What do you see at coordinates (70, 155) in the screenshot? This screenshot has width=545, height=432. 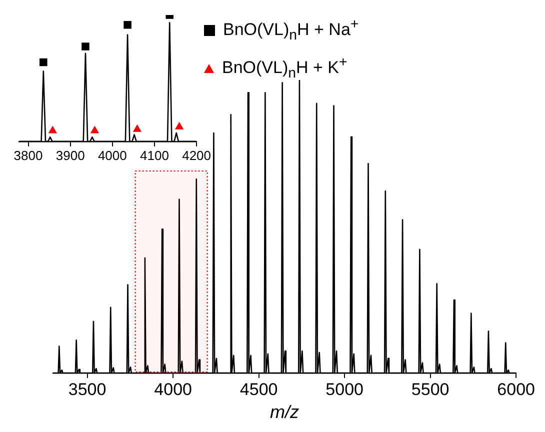 I see `x-tick-label: 3900` at bounding box center [70, 155].